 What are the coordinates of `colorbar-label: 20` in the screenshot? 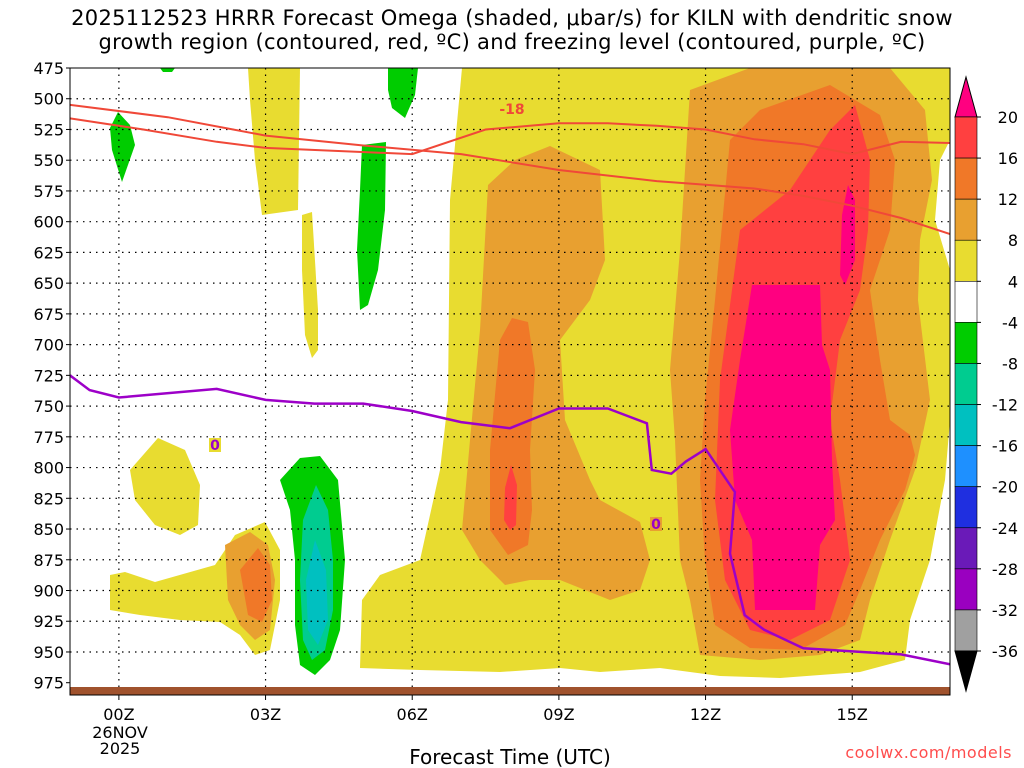 It's located at (1008, 117).